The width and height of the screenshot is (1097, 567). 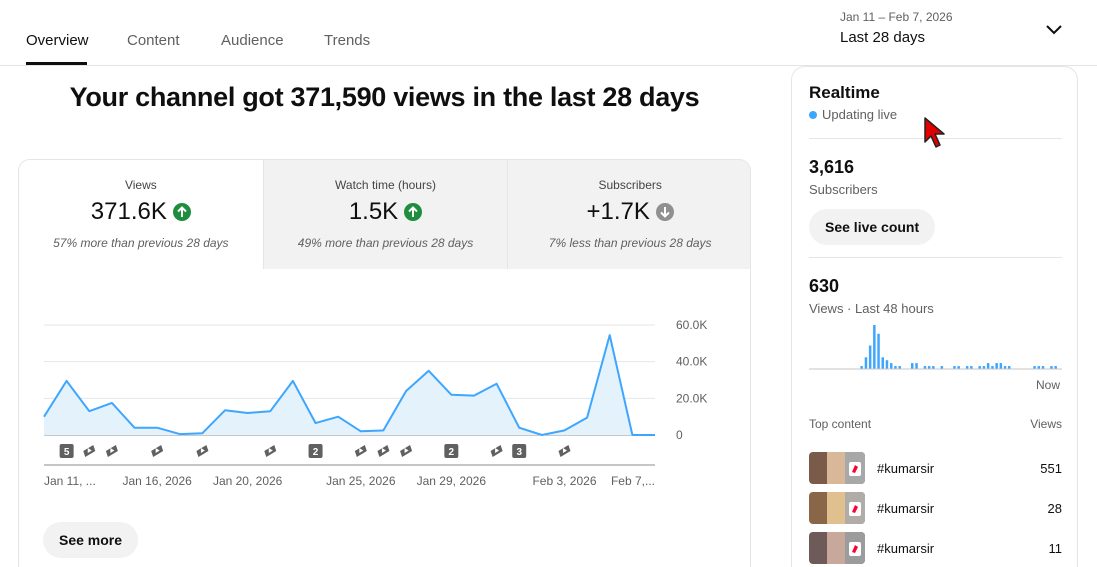 I want to click on active-tab-indicator, so click(x=56, y=63).